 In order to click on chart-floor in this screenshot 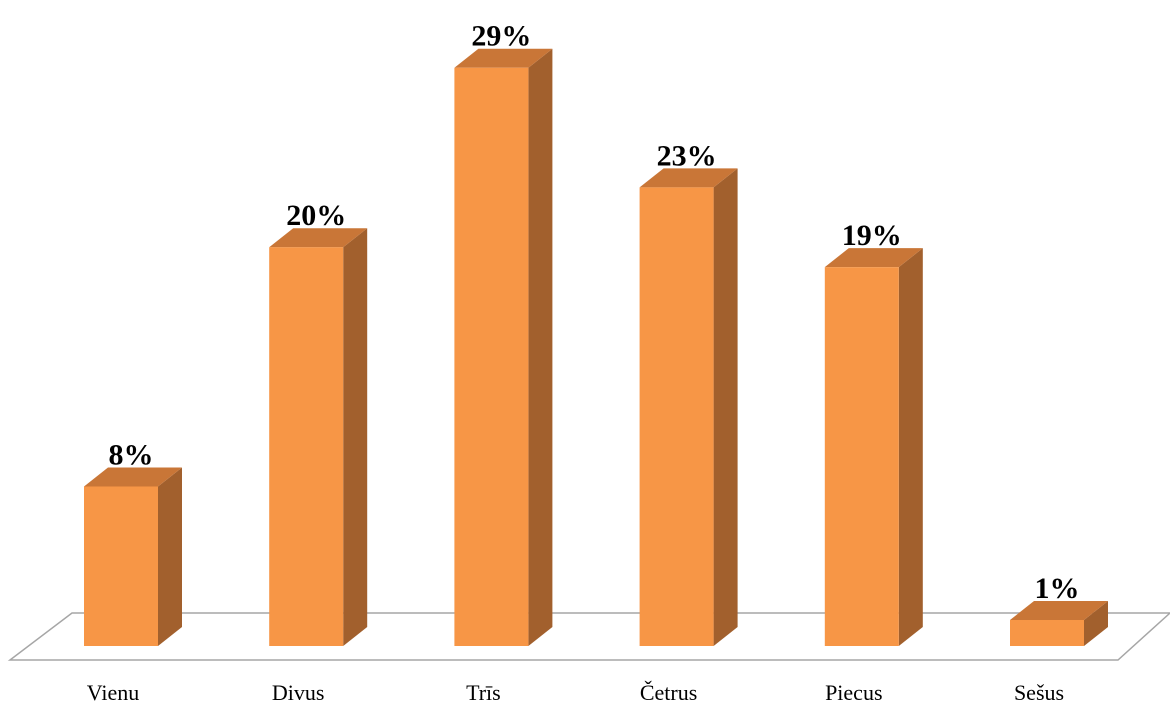, I will do `click(588, 636)`.